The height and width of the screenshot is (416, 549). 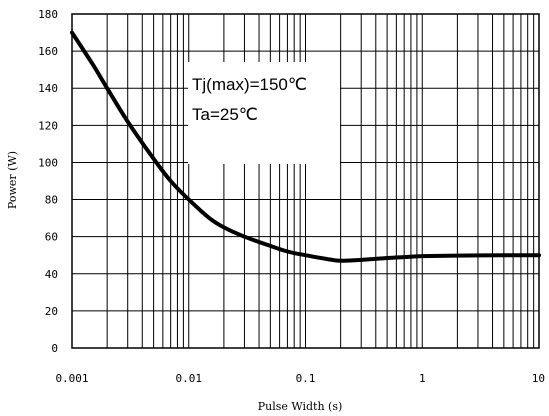 I want to click on y-tick-label: 60, so click(x=51, y=237).